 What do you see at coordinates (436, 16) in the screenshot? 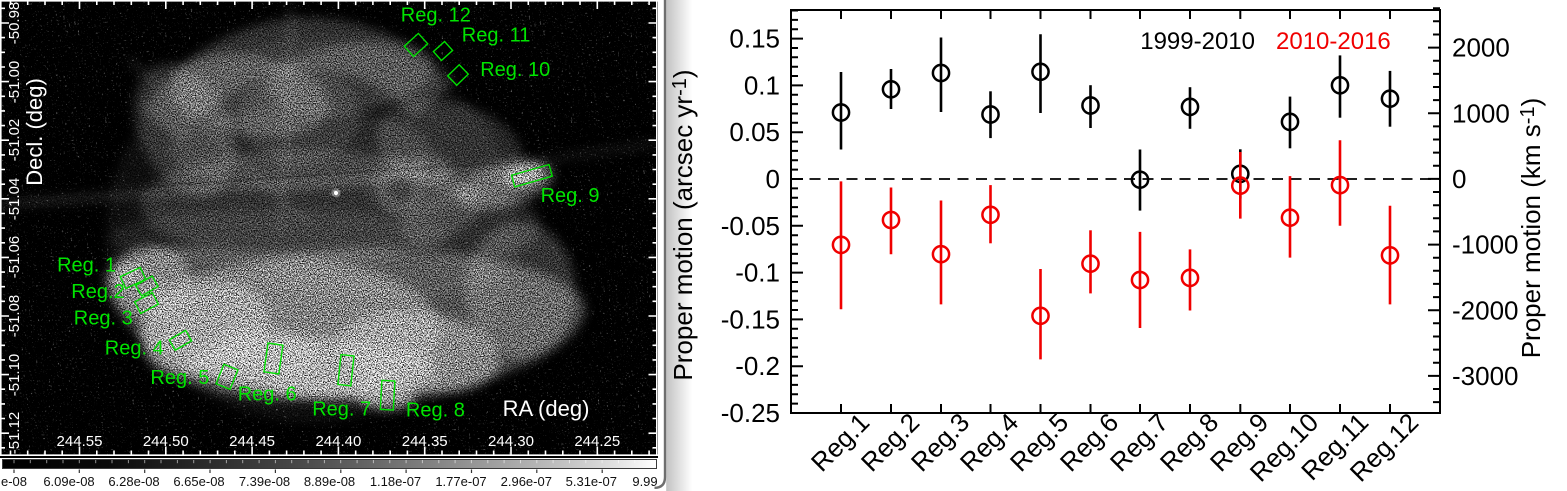
I see `svg-text: Reg. 12` at bounding box center [436, 16].